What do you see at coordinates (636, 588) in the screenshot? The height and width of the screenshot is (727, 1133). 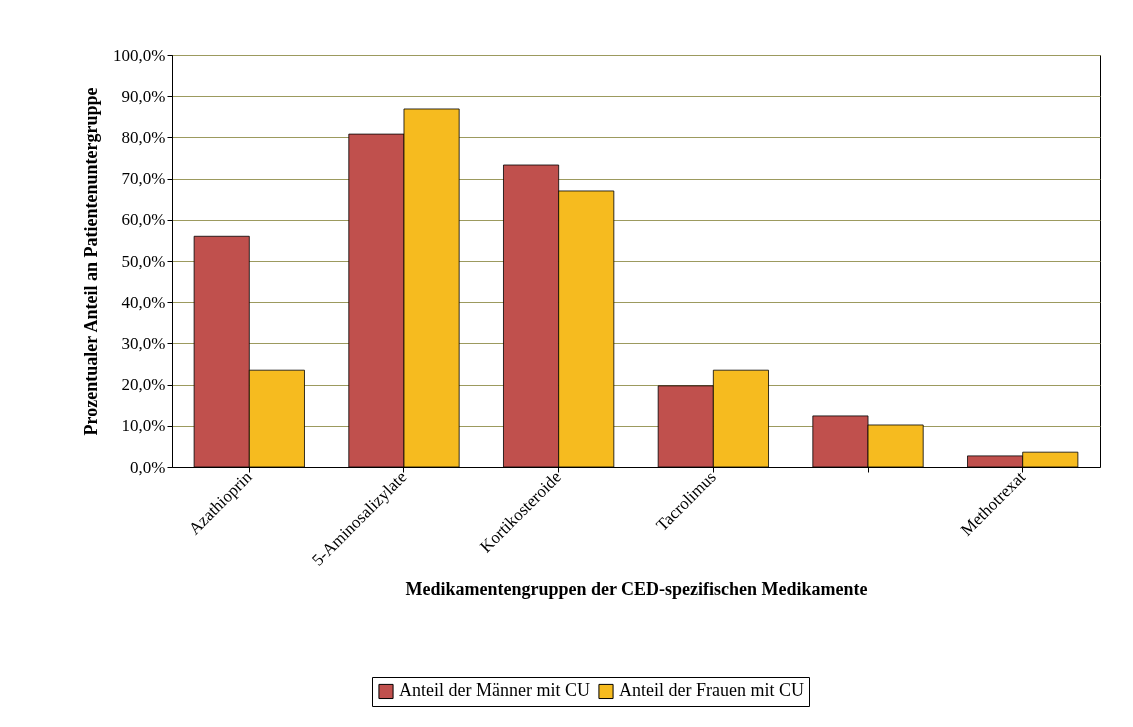 I see `x-axis-title: Medikamentengruppen der CED-spezifischen Medikamente` at bounding box center [636, 588].